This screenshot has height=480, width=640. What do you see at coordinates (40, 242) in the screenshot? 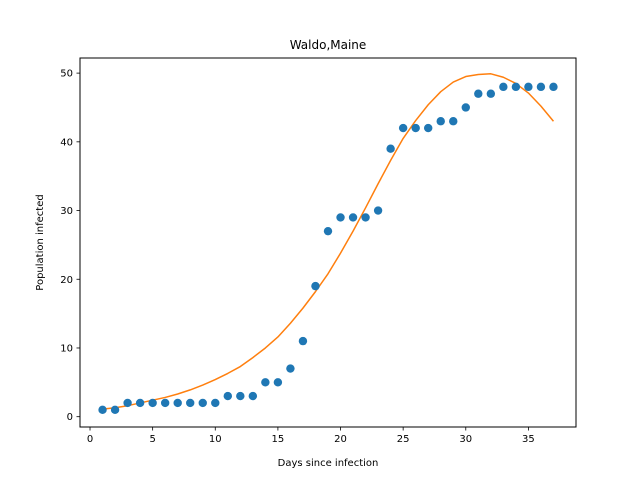
I see `y-axis-label: Population infected` at bounding box center [40, 242].